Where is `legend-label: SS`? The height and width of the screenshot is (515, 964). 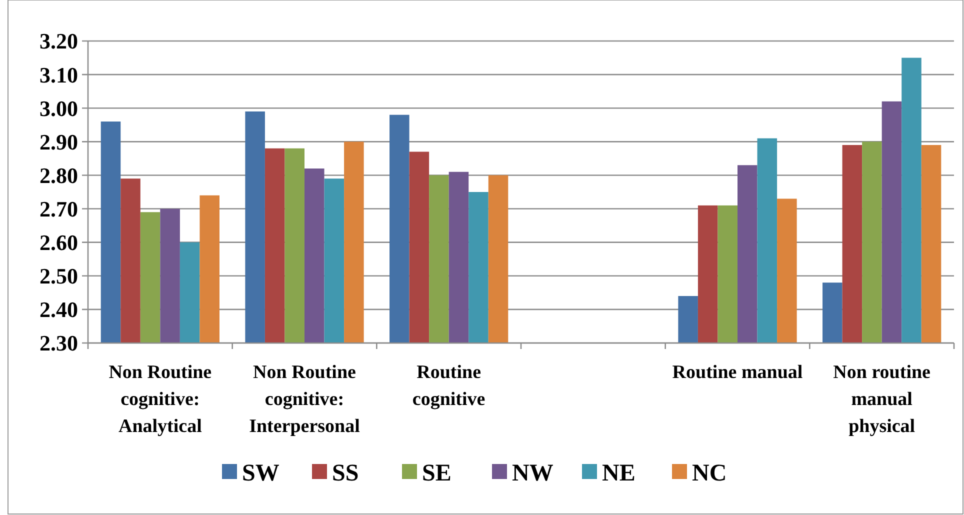
legend-label: SS is located at coordinates (345, 473).